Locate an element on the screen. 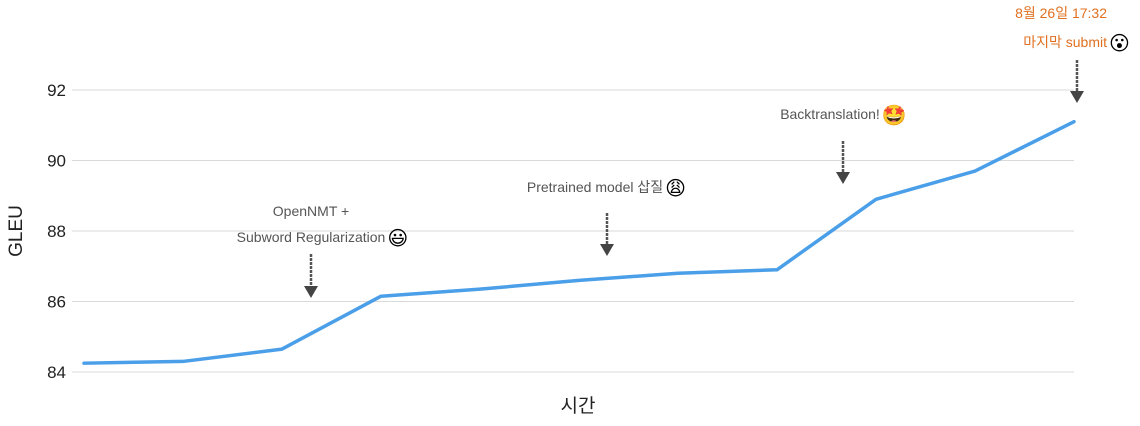 Image resolution: width=1140 pixels, height=426 pixels. y-tick-label: 84 is located at coordinates (56, 372).